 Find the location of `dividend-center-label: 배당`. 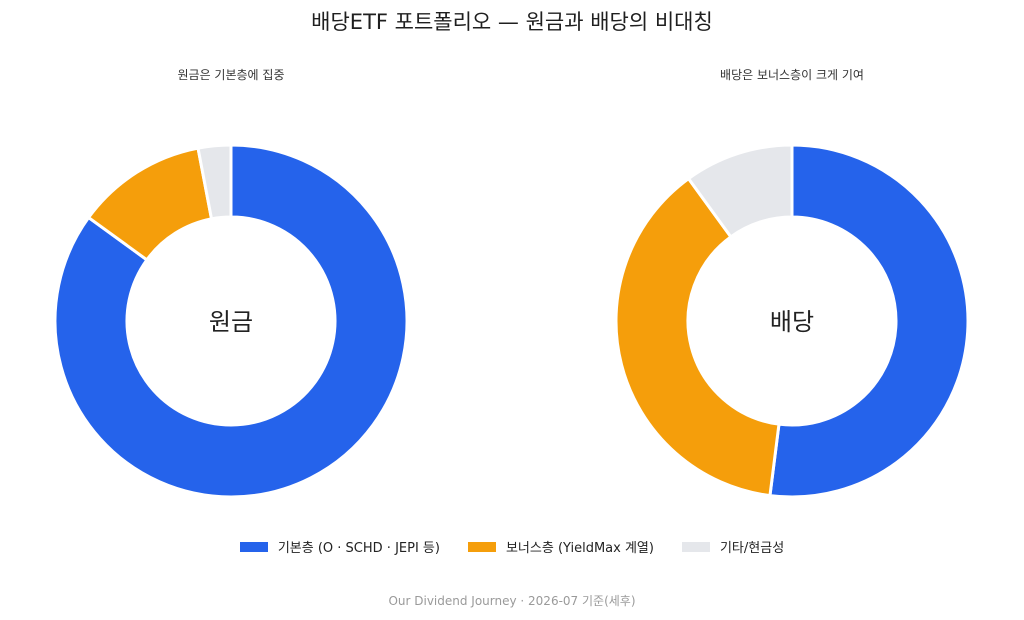

dividend-center-label: 배당 is located at coordinates (792, 322).